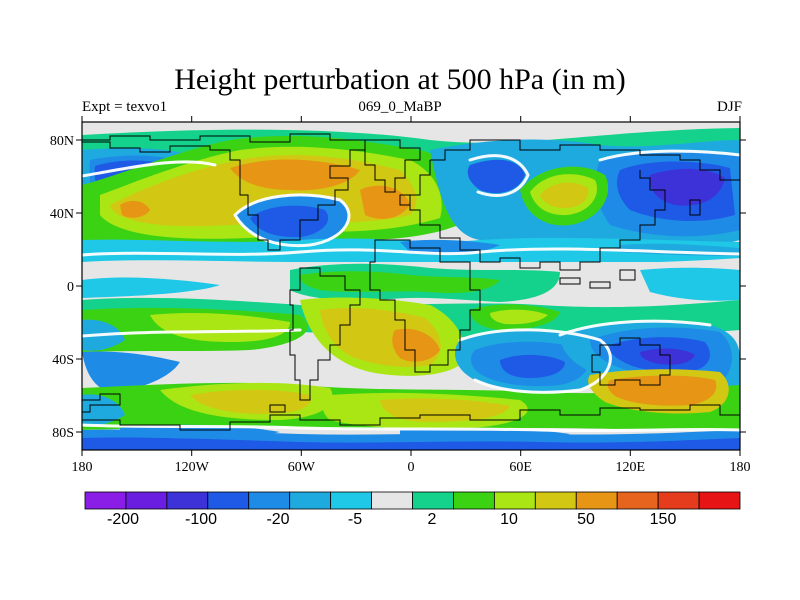 This screenshot has height=600, width=800. I want to click on colorbar-label: -20, so click(277, 519).